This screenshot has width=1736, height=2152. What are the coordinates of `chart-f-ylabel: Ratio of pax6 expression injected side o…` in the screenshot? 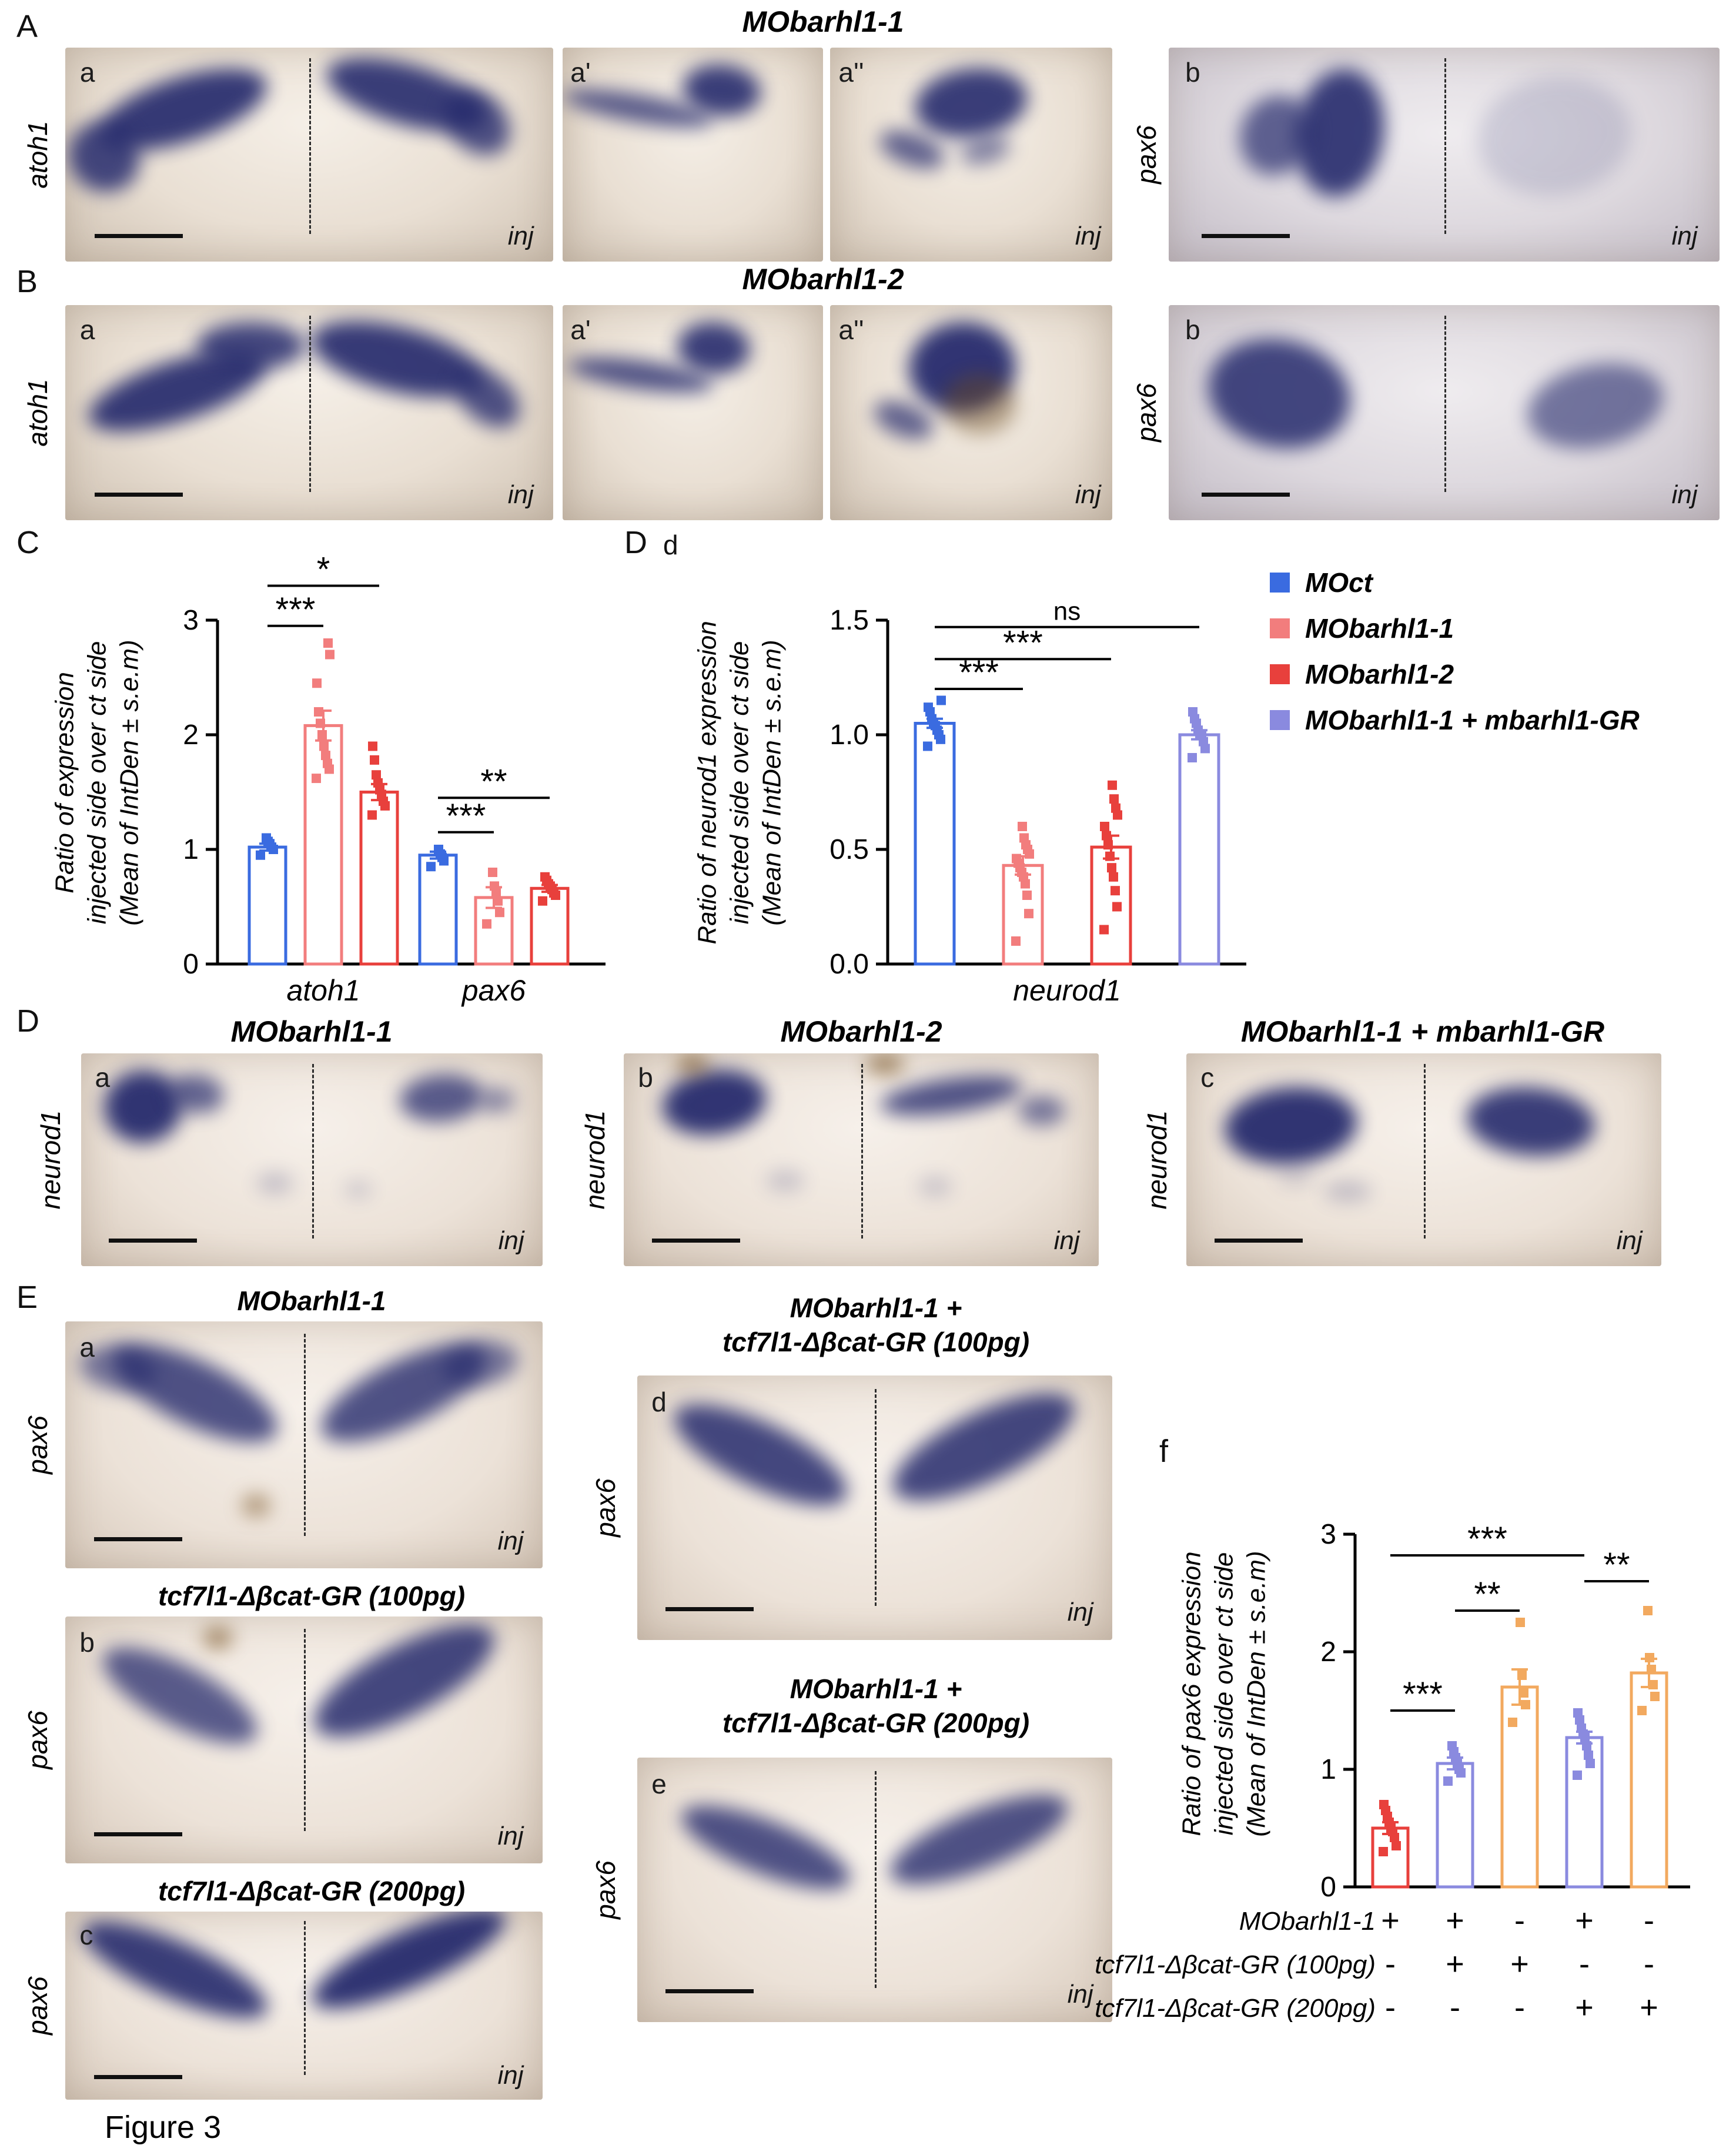 It's located at (1225, 1694).